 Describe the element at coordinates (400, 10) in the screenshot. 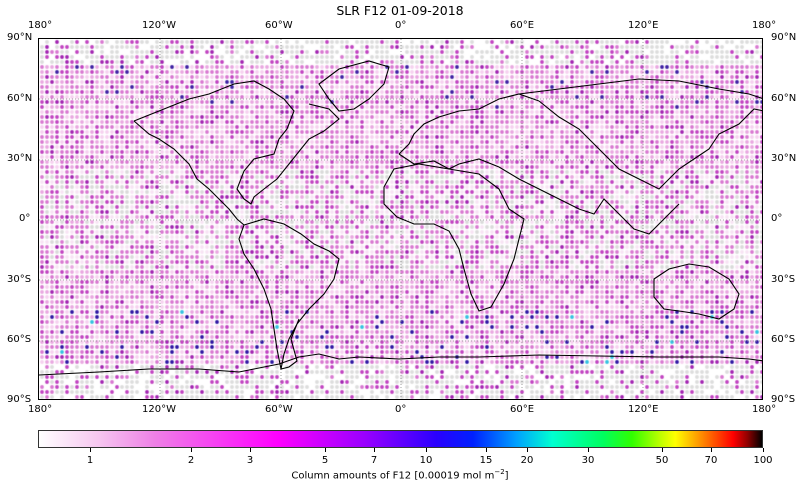

I see `chart-title: SLR F12 01-09-2018` at that location.